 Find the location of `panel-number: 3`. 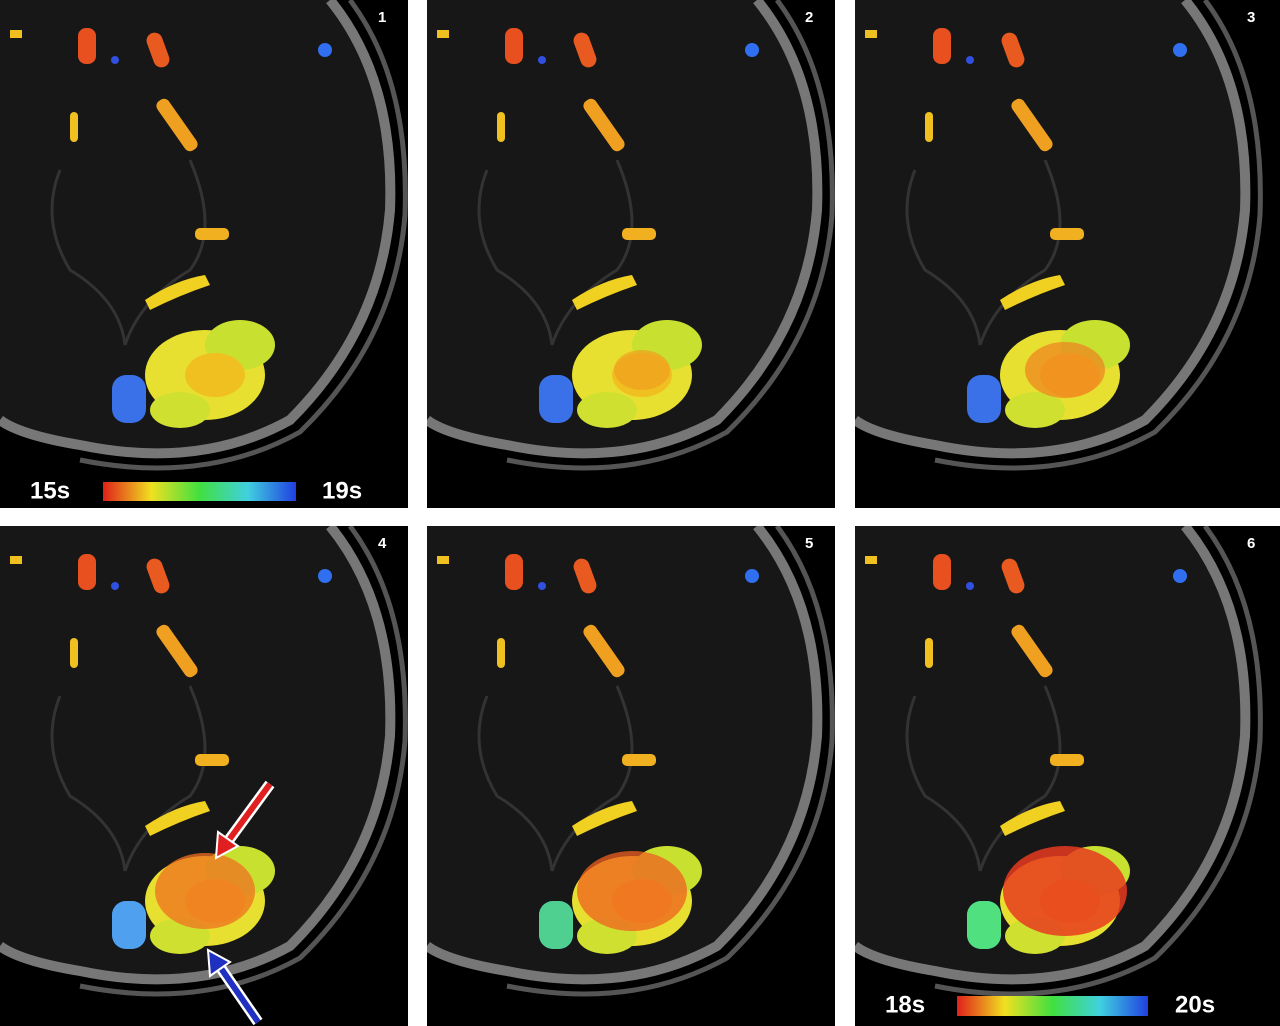

panel-number: 3 is located at coordinates (1251, 17).